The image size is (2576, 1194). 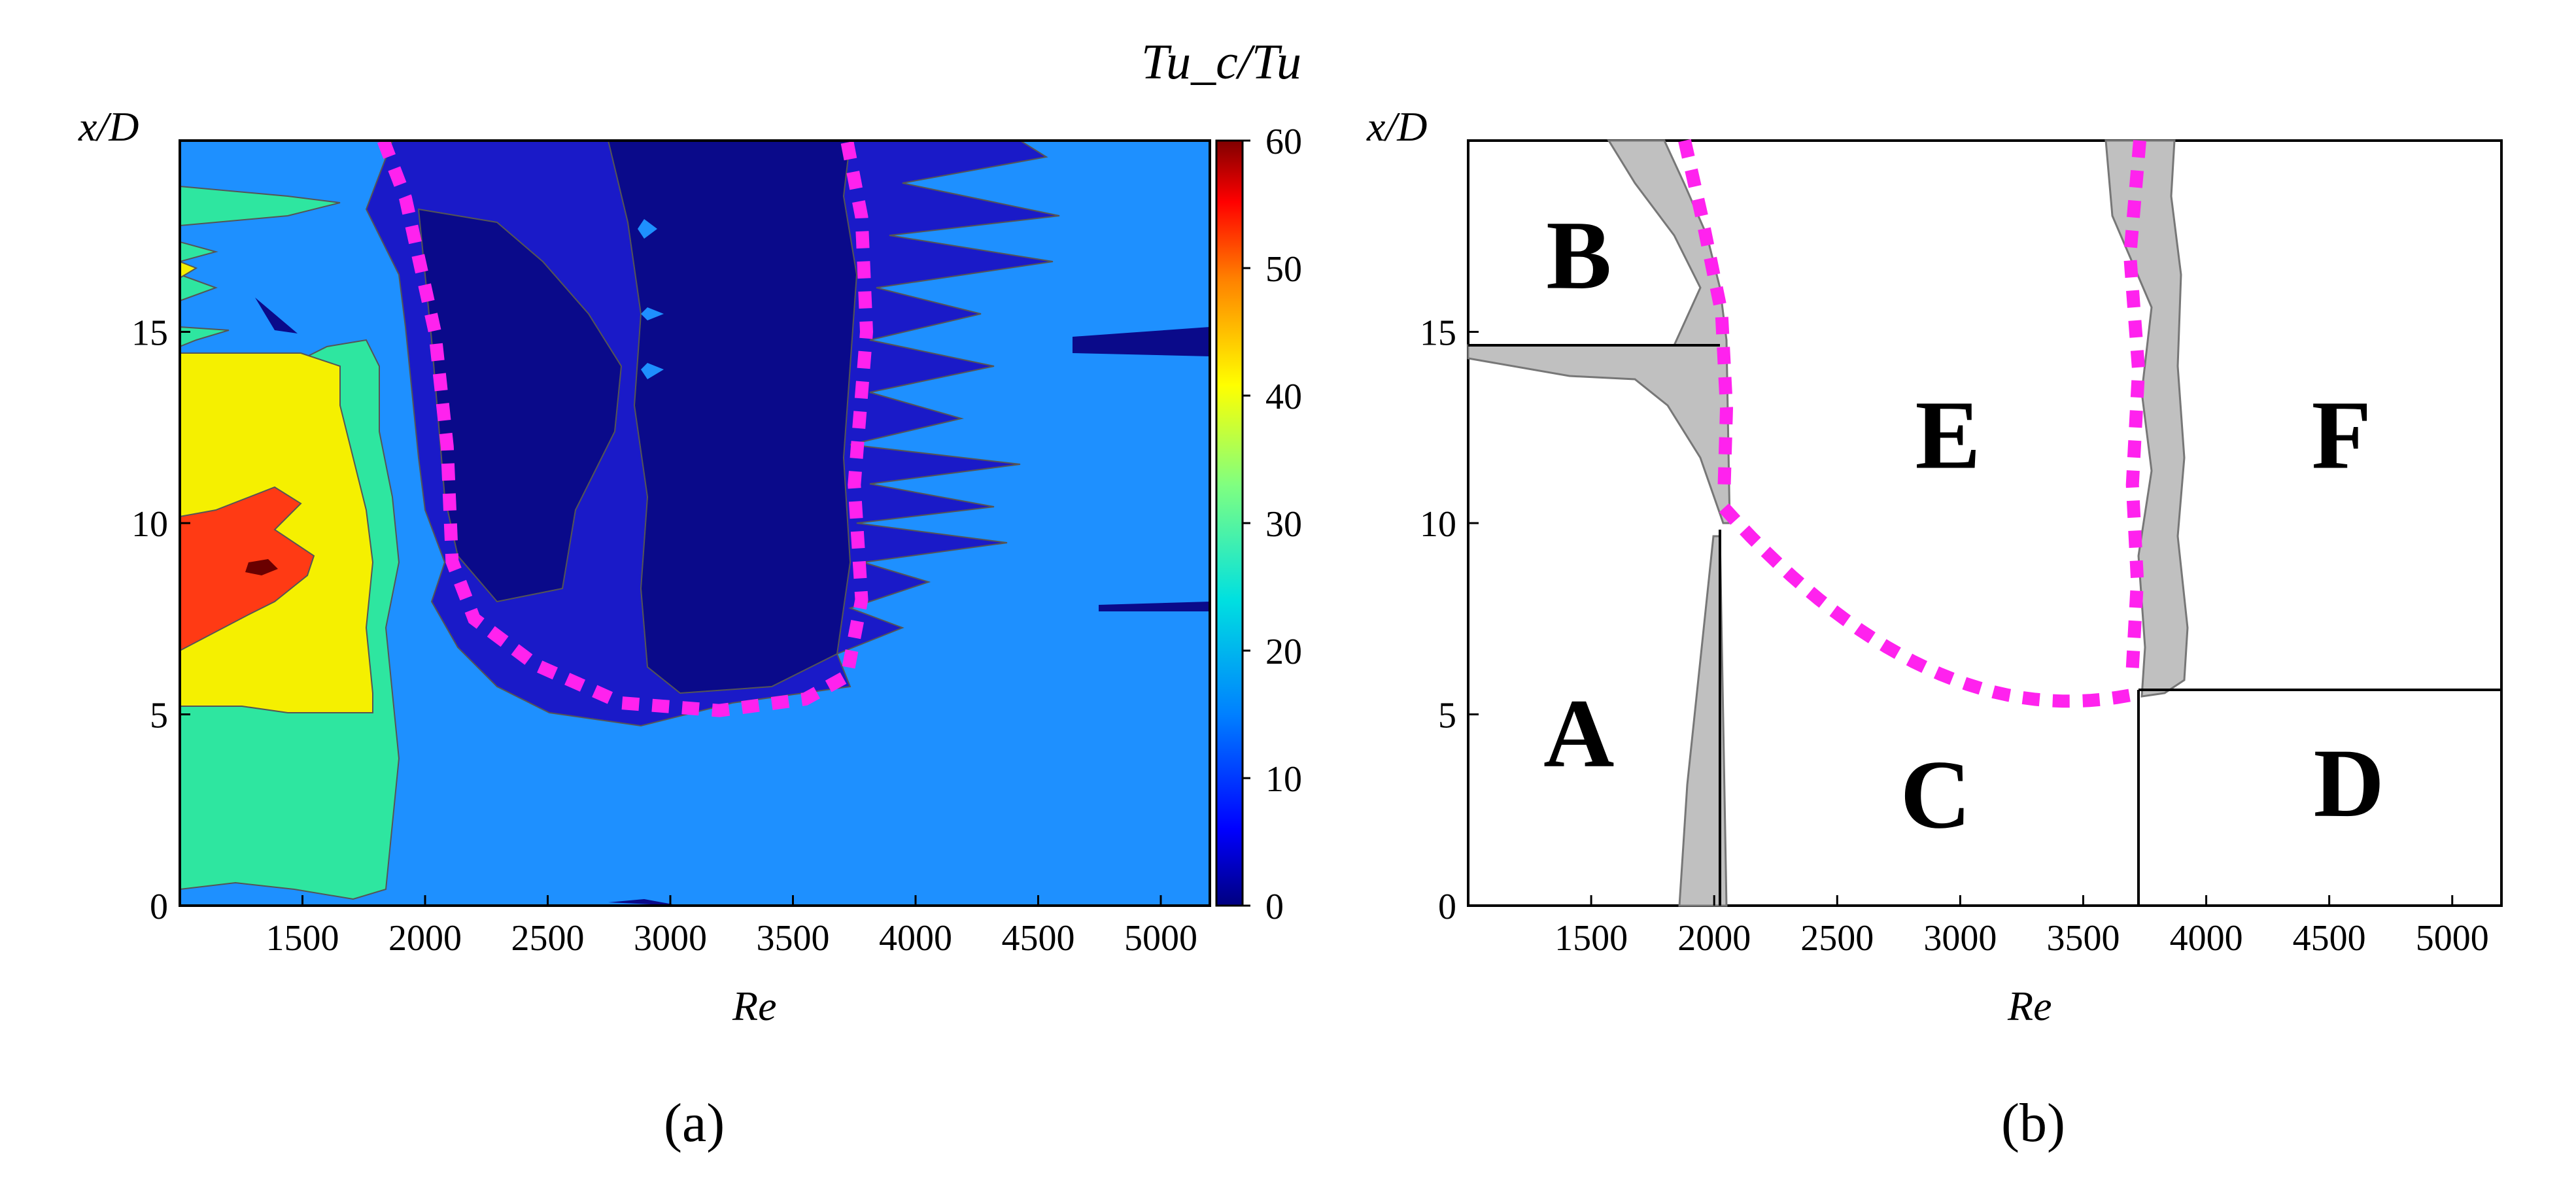 I want to click on region-label-b: B, so click(x=1579, y=255).